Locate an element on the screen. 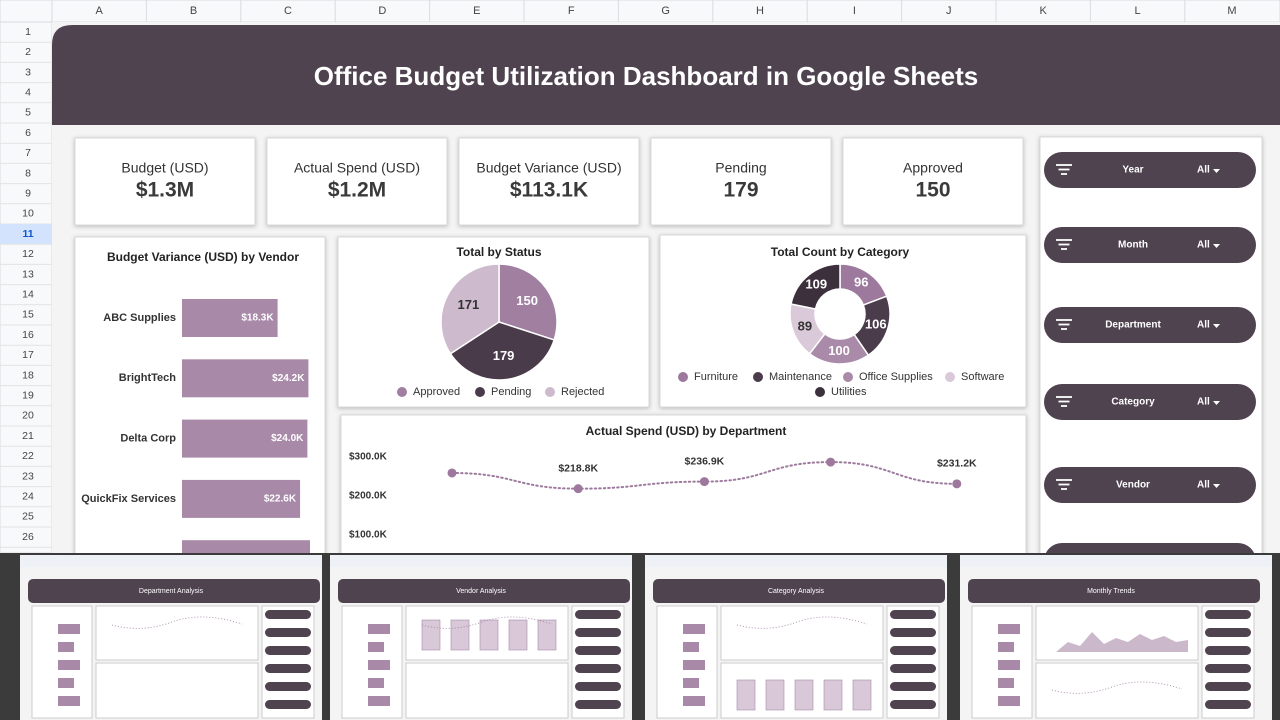 Image resolution: width=1280 pixels, height=720 pixels. chart-title: Total by Status is located at coordinates (498, 252).